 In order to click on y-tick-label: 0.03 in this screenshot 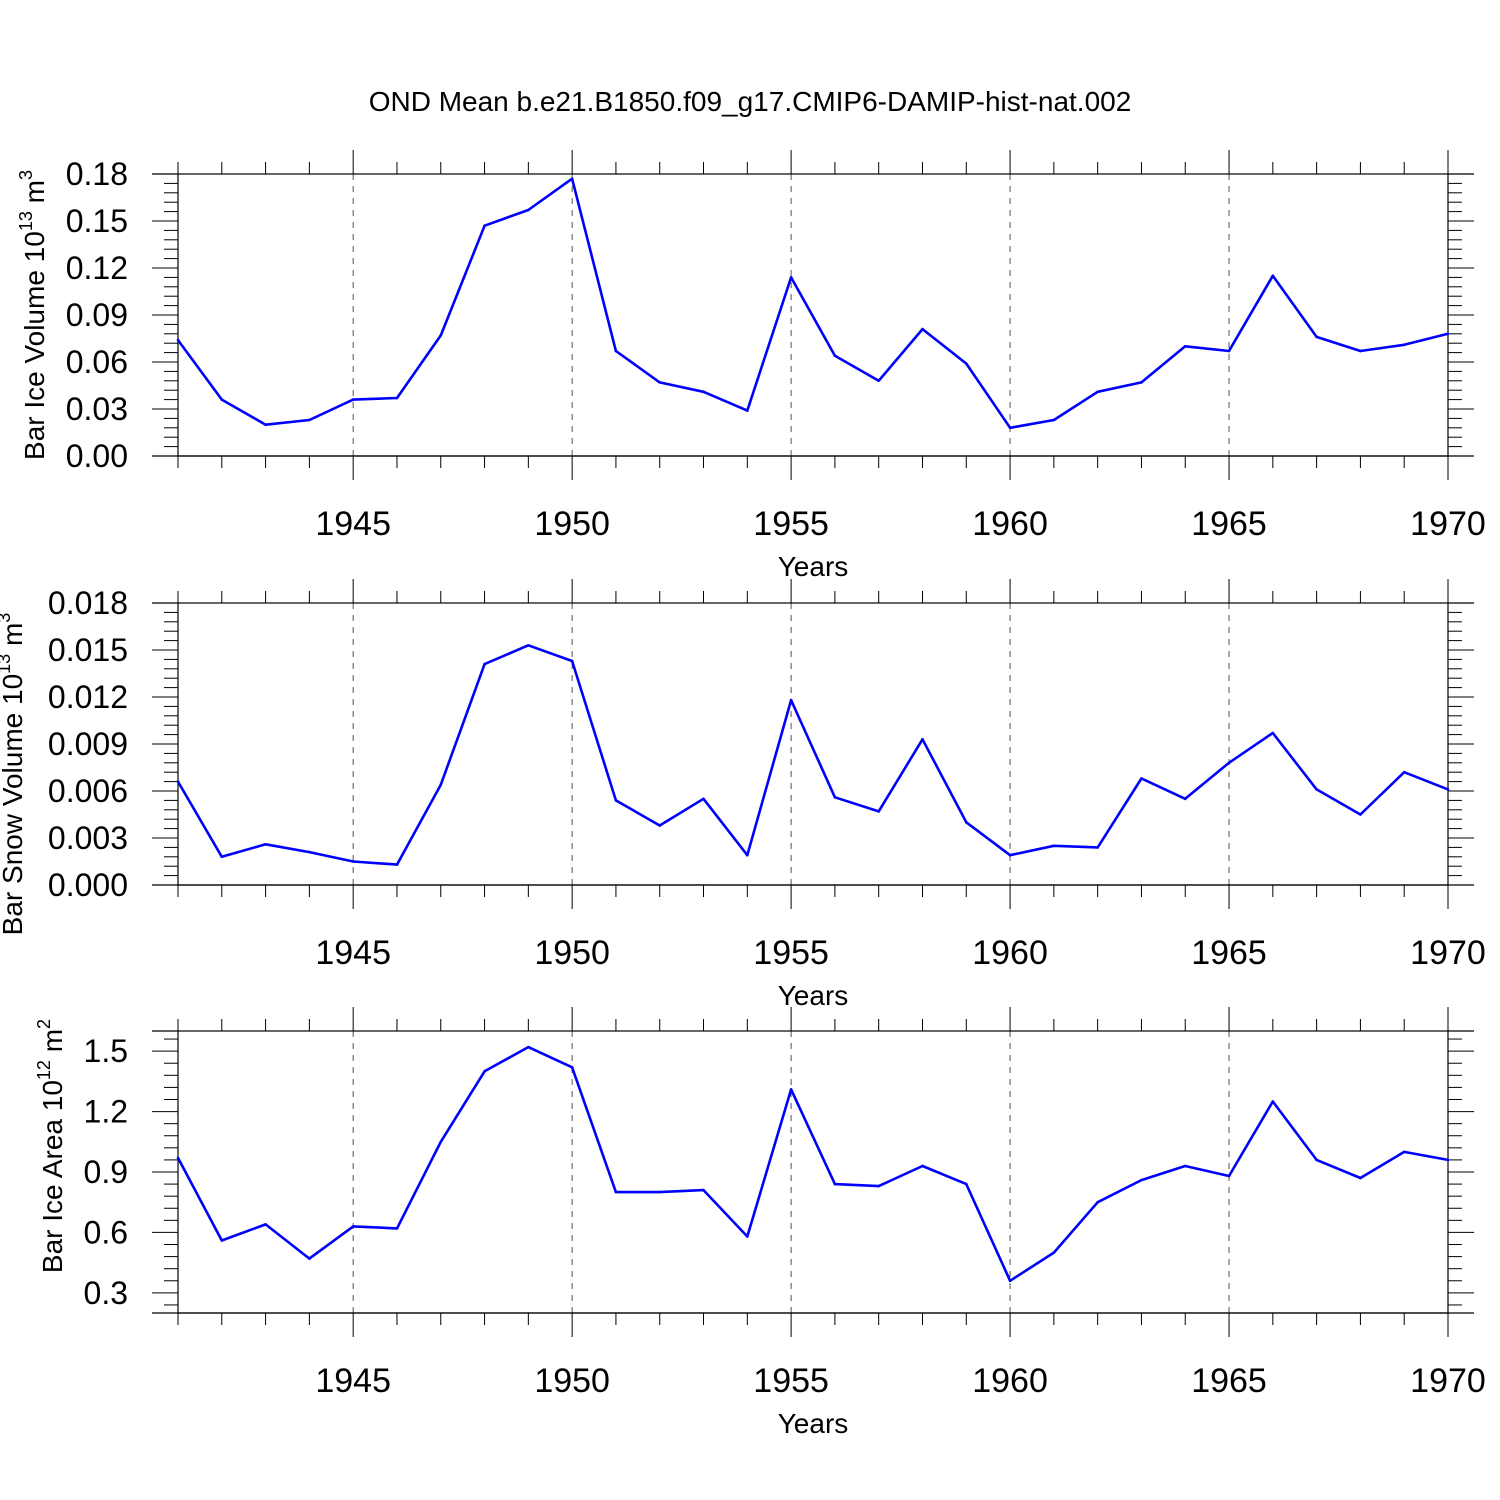, I will do `click(97, 409)`.